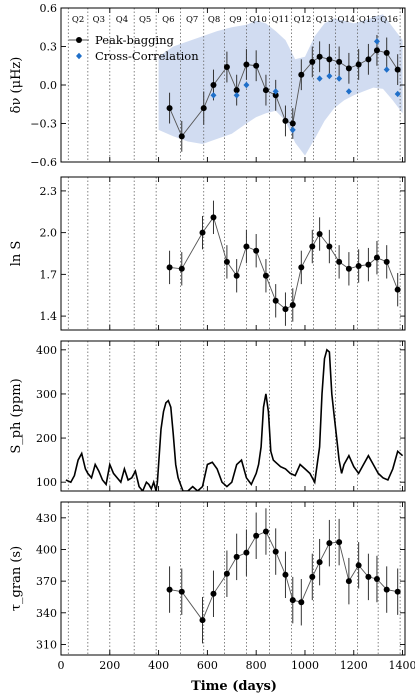  I want to click on y-tick-label: 340, so click(46, 613).